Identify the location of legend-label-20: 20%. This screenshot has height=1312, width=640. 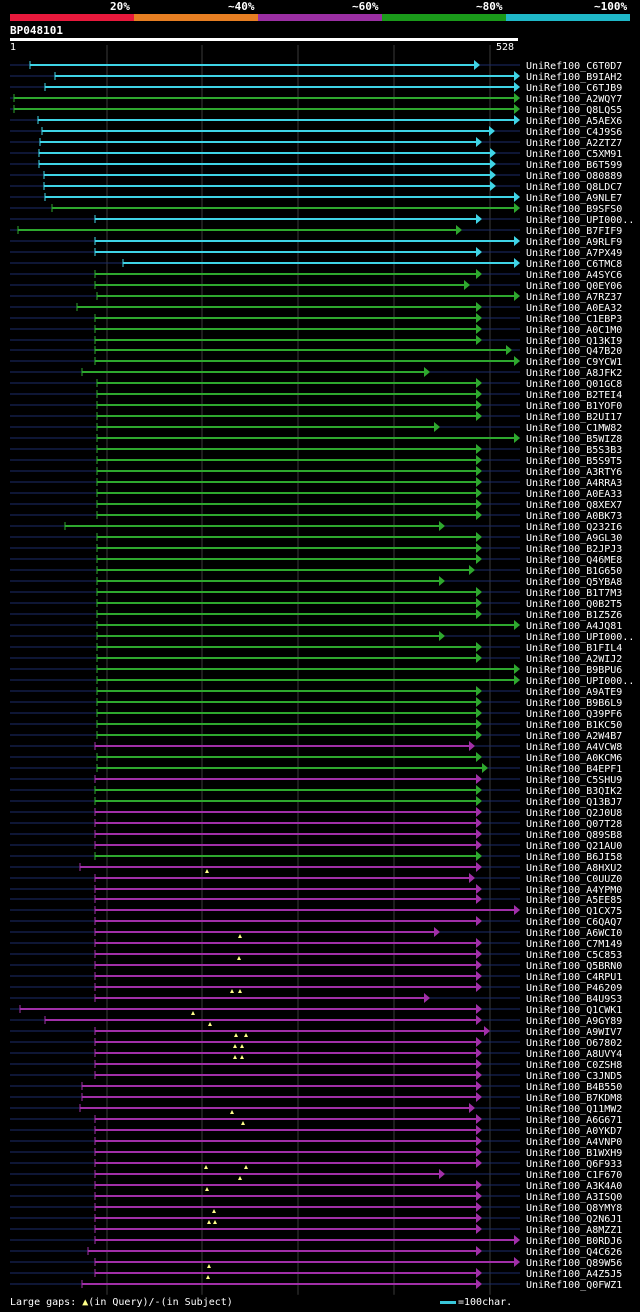
(120, 6).